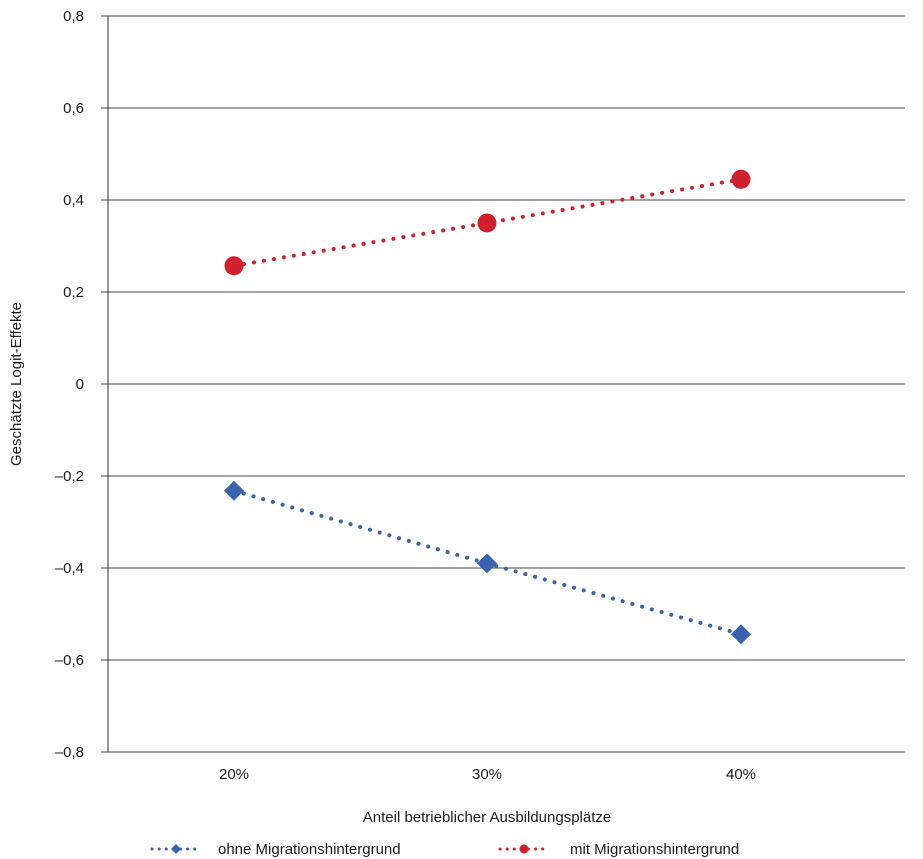 This screenshot has width=923, height=859. I want to click on x-tick-labels: 20% 30% 40%, so click(487, 774).